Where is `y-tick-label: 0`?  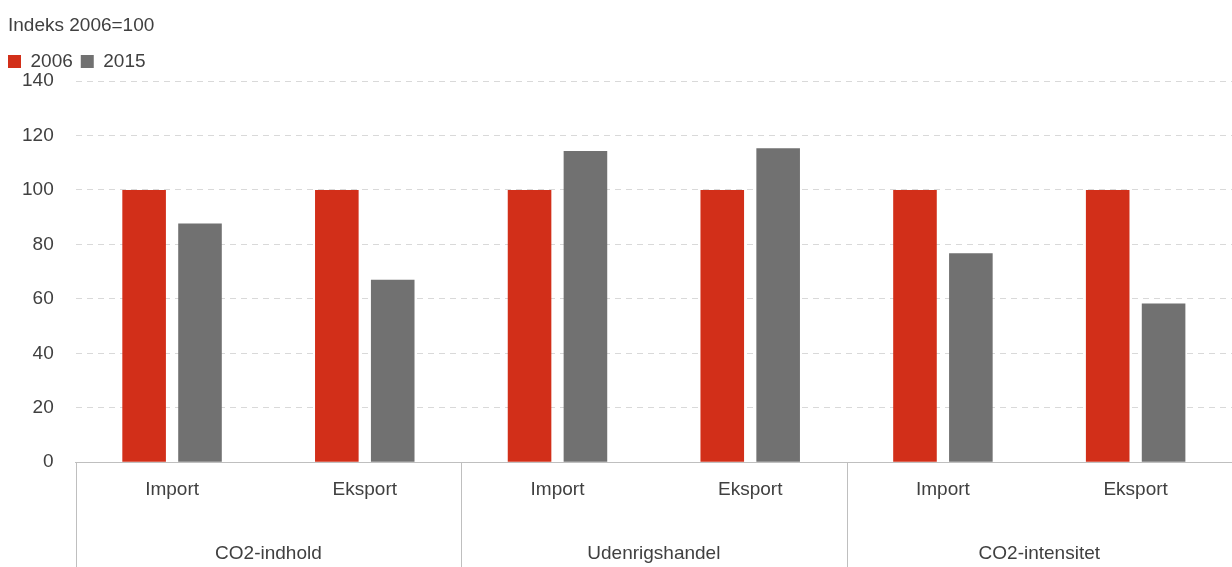
y-tick-label: 0 is located at coordinates (48, 461).